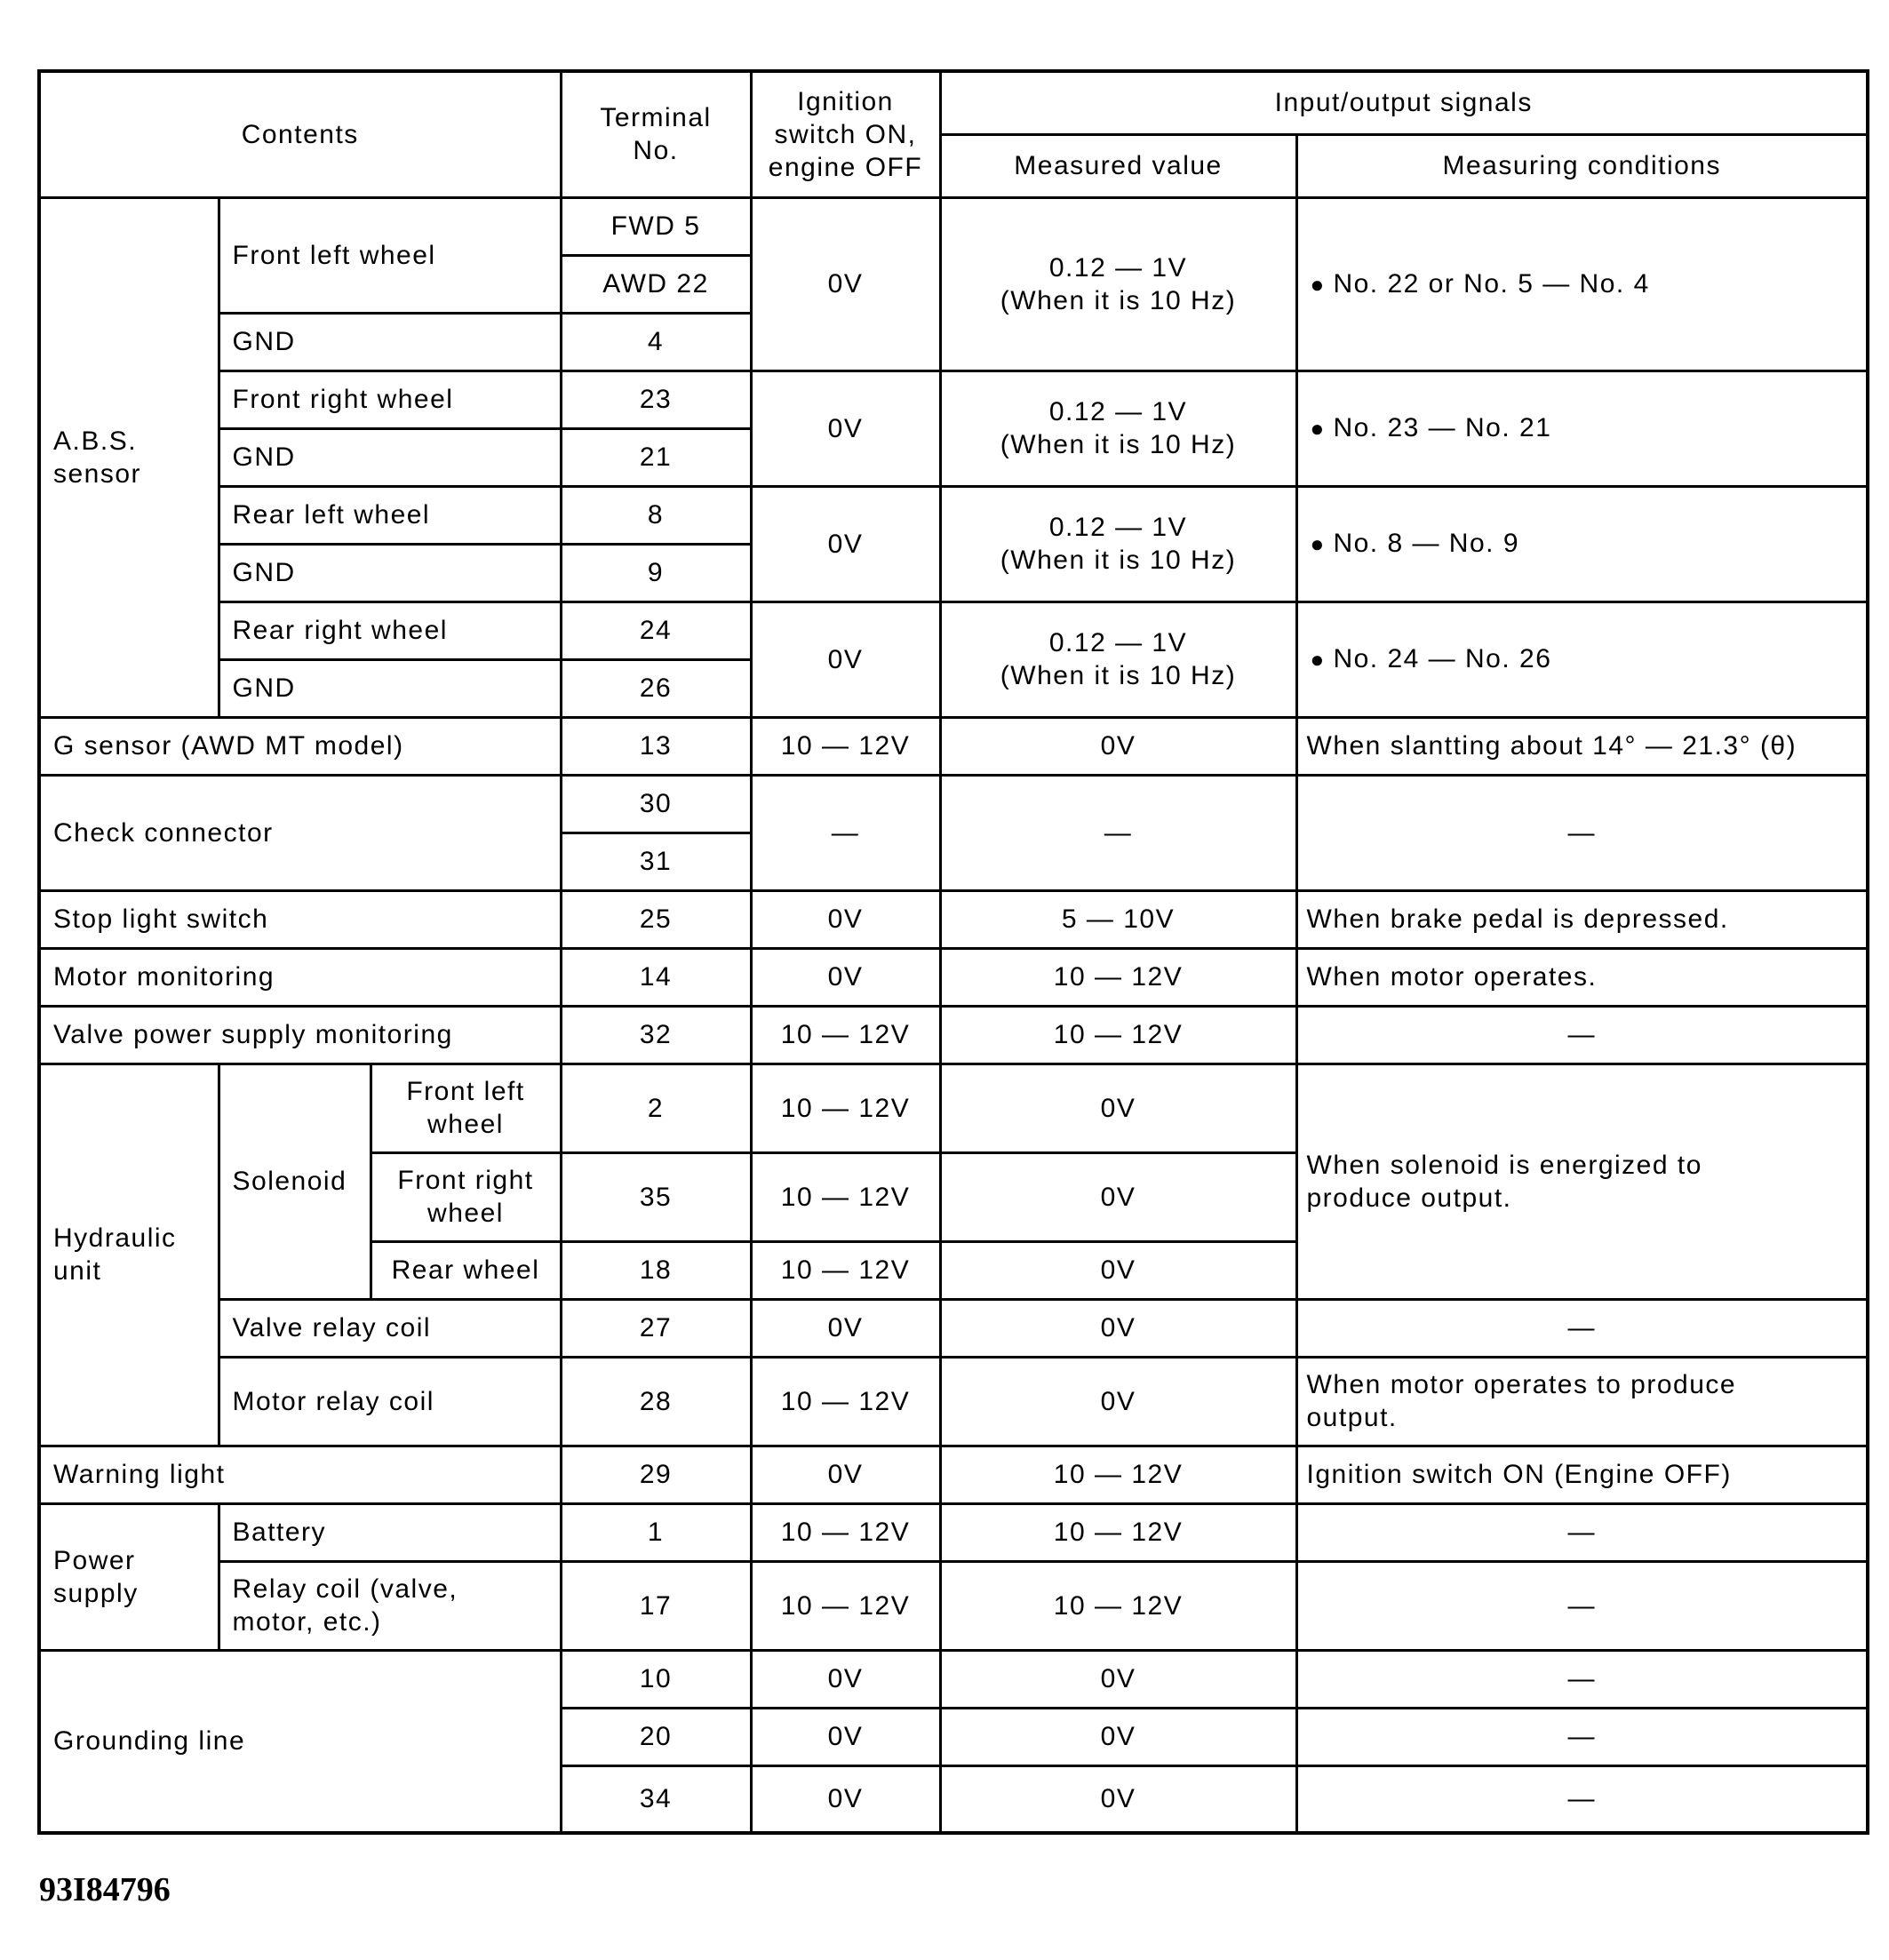 Image resolution: width=1889 pixels, height=1960 pixels. I want to click on measured-cell: —, so click(1118, 833).